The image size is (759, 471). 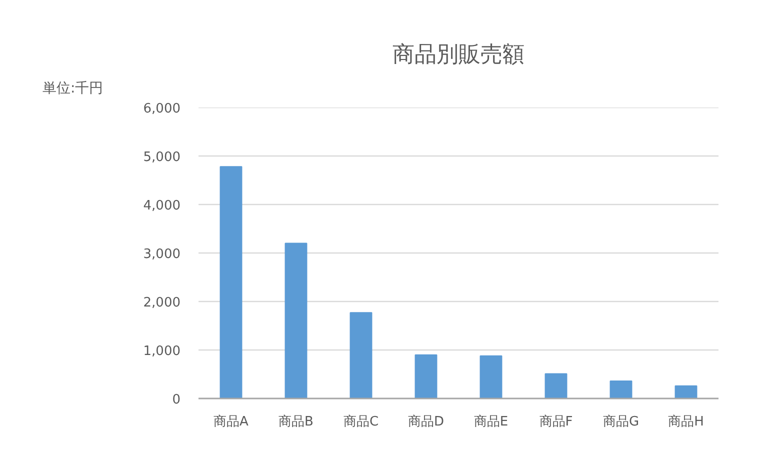 What do you see at coordinates (231, 422) in the screenshot?
I see `x-tick-label: 商品A` at bounding box center [231, 422].